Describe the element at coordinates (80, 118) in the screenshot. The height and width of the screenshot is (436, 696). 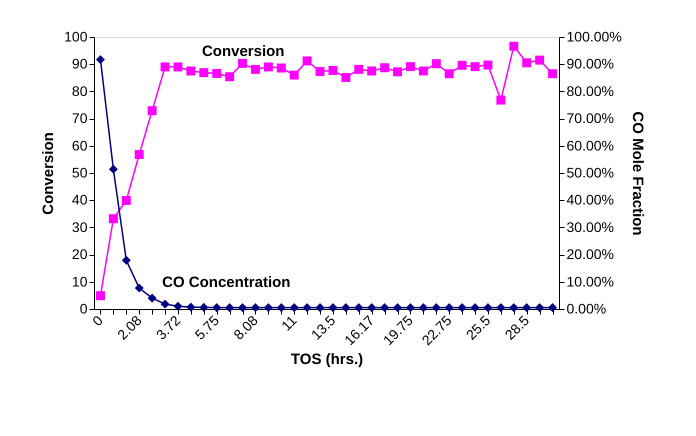
I see `y-tick-label: 70` at that location.